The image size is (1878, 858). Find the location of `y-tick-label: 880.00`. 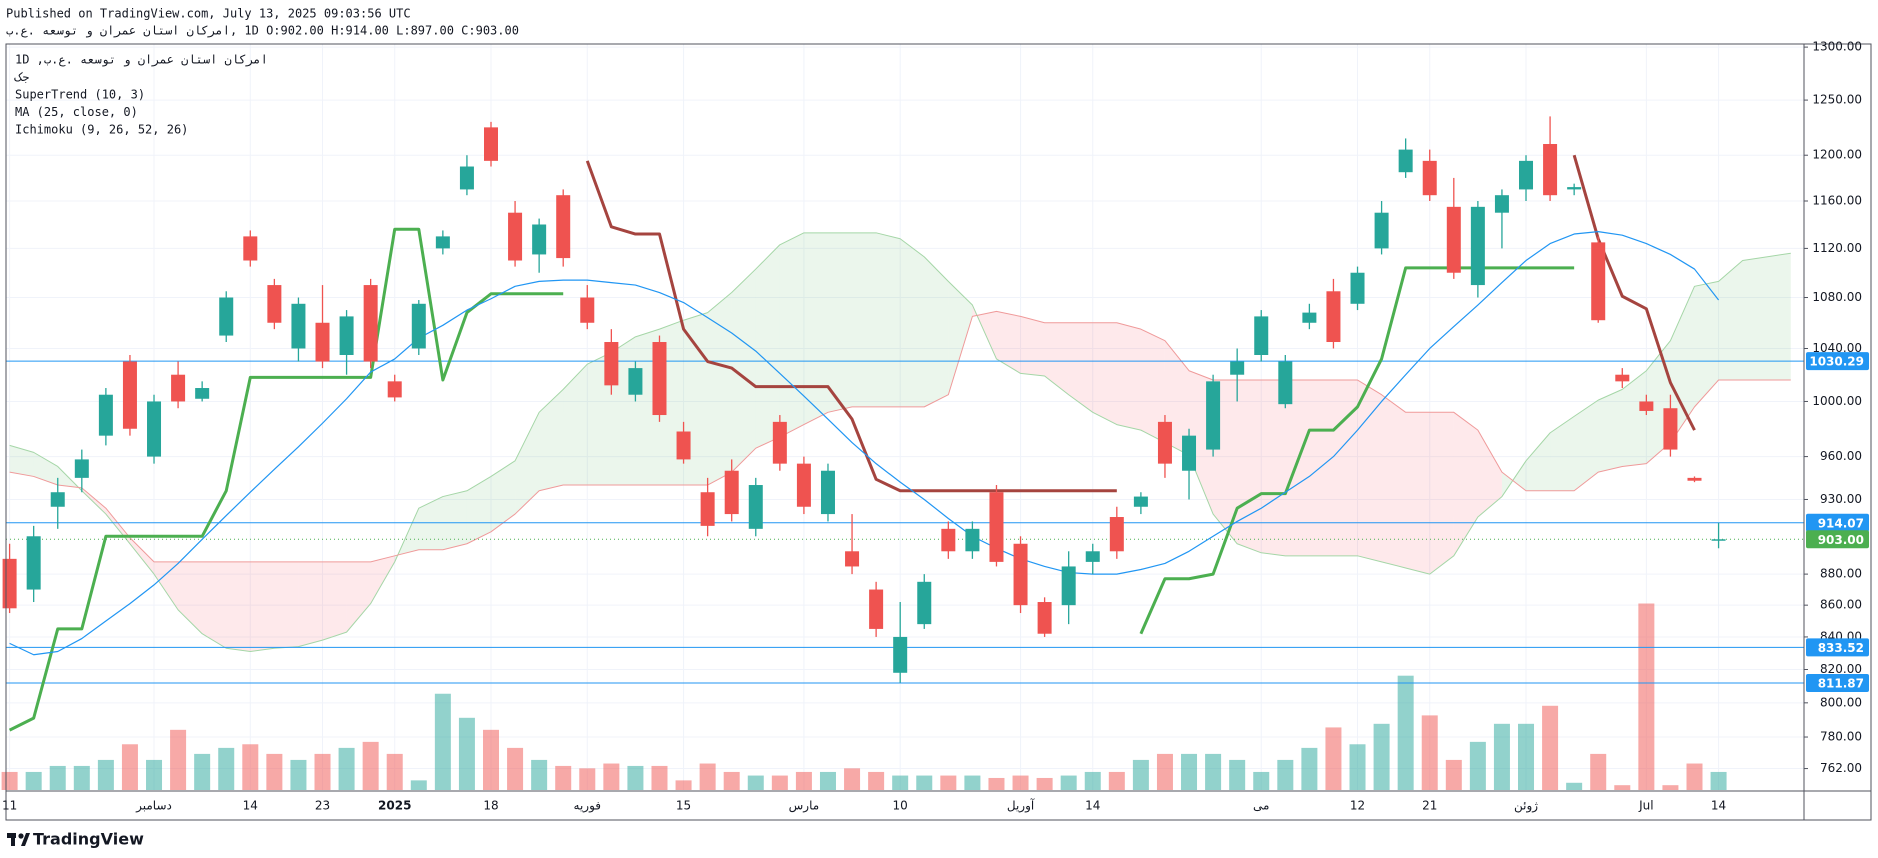

y-tick-label: 880.00 is located at coordinates (1841, 574).